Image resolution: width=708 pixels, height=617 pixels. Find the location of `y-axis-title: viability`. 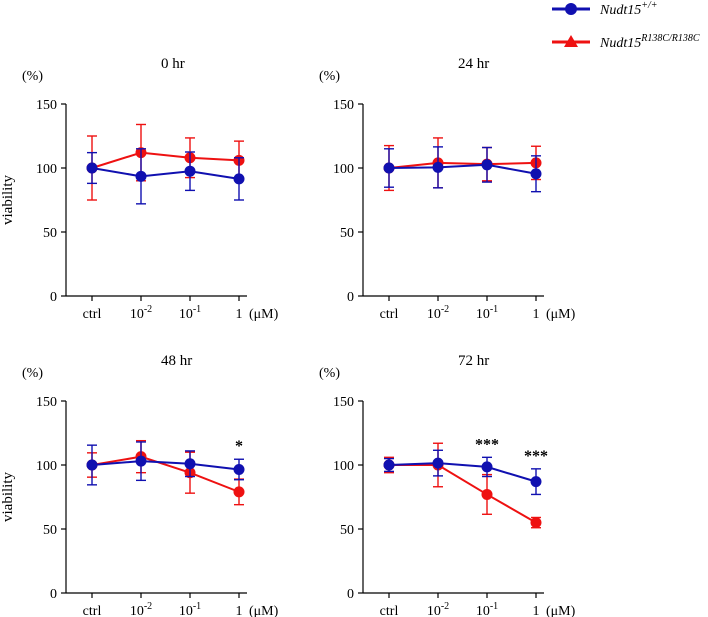

y-axis-title: viability is located at coordinates (8, 200).